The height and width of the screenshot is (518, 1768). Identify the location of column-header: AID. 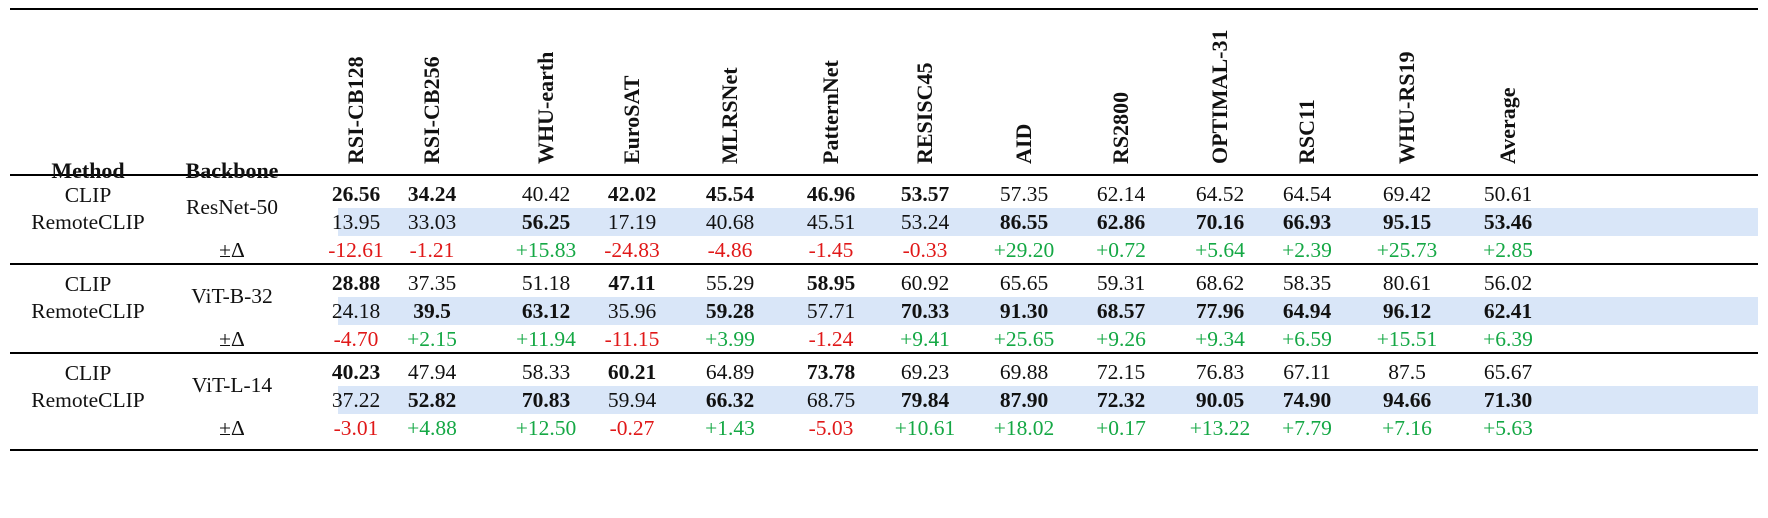
(1024, 98).